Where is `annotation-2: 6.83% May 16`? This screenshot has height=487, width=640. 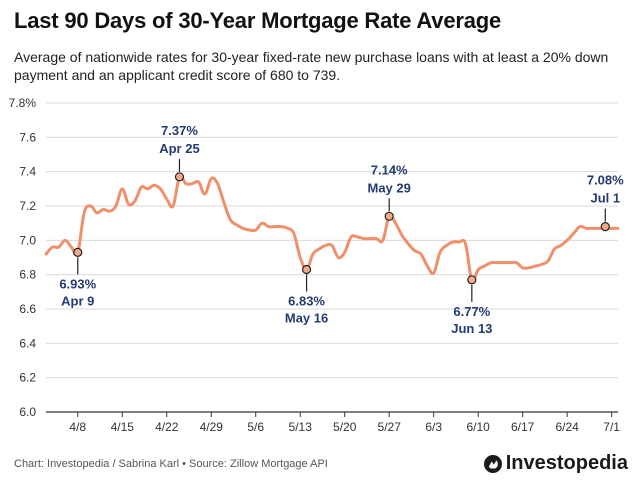
annotation-2: 6.83% May 16 is located at coordinates (306, 295).